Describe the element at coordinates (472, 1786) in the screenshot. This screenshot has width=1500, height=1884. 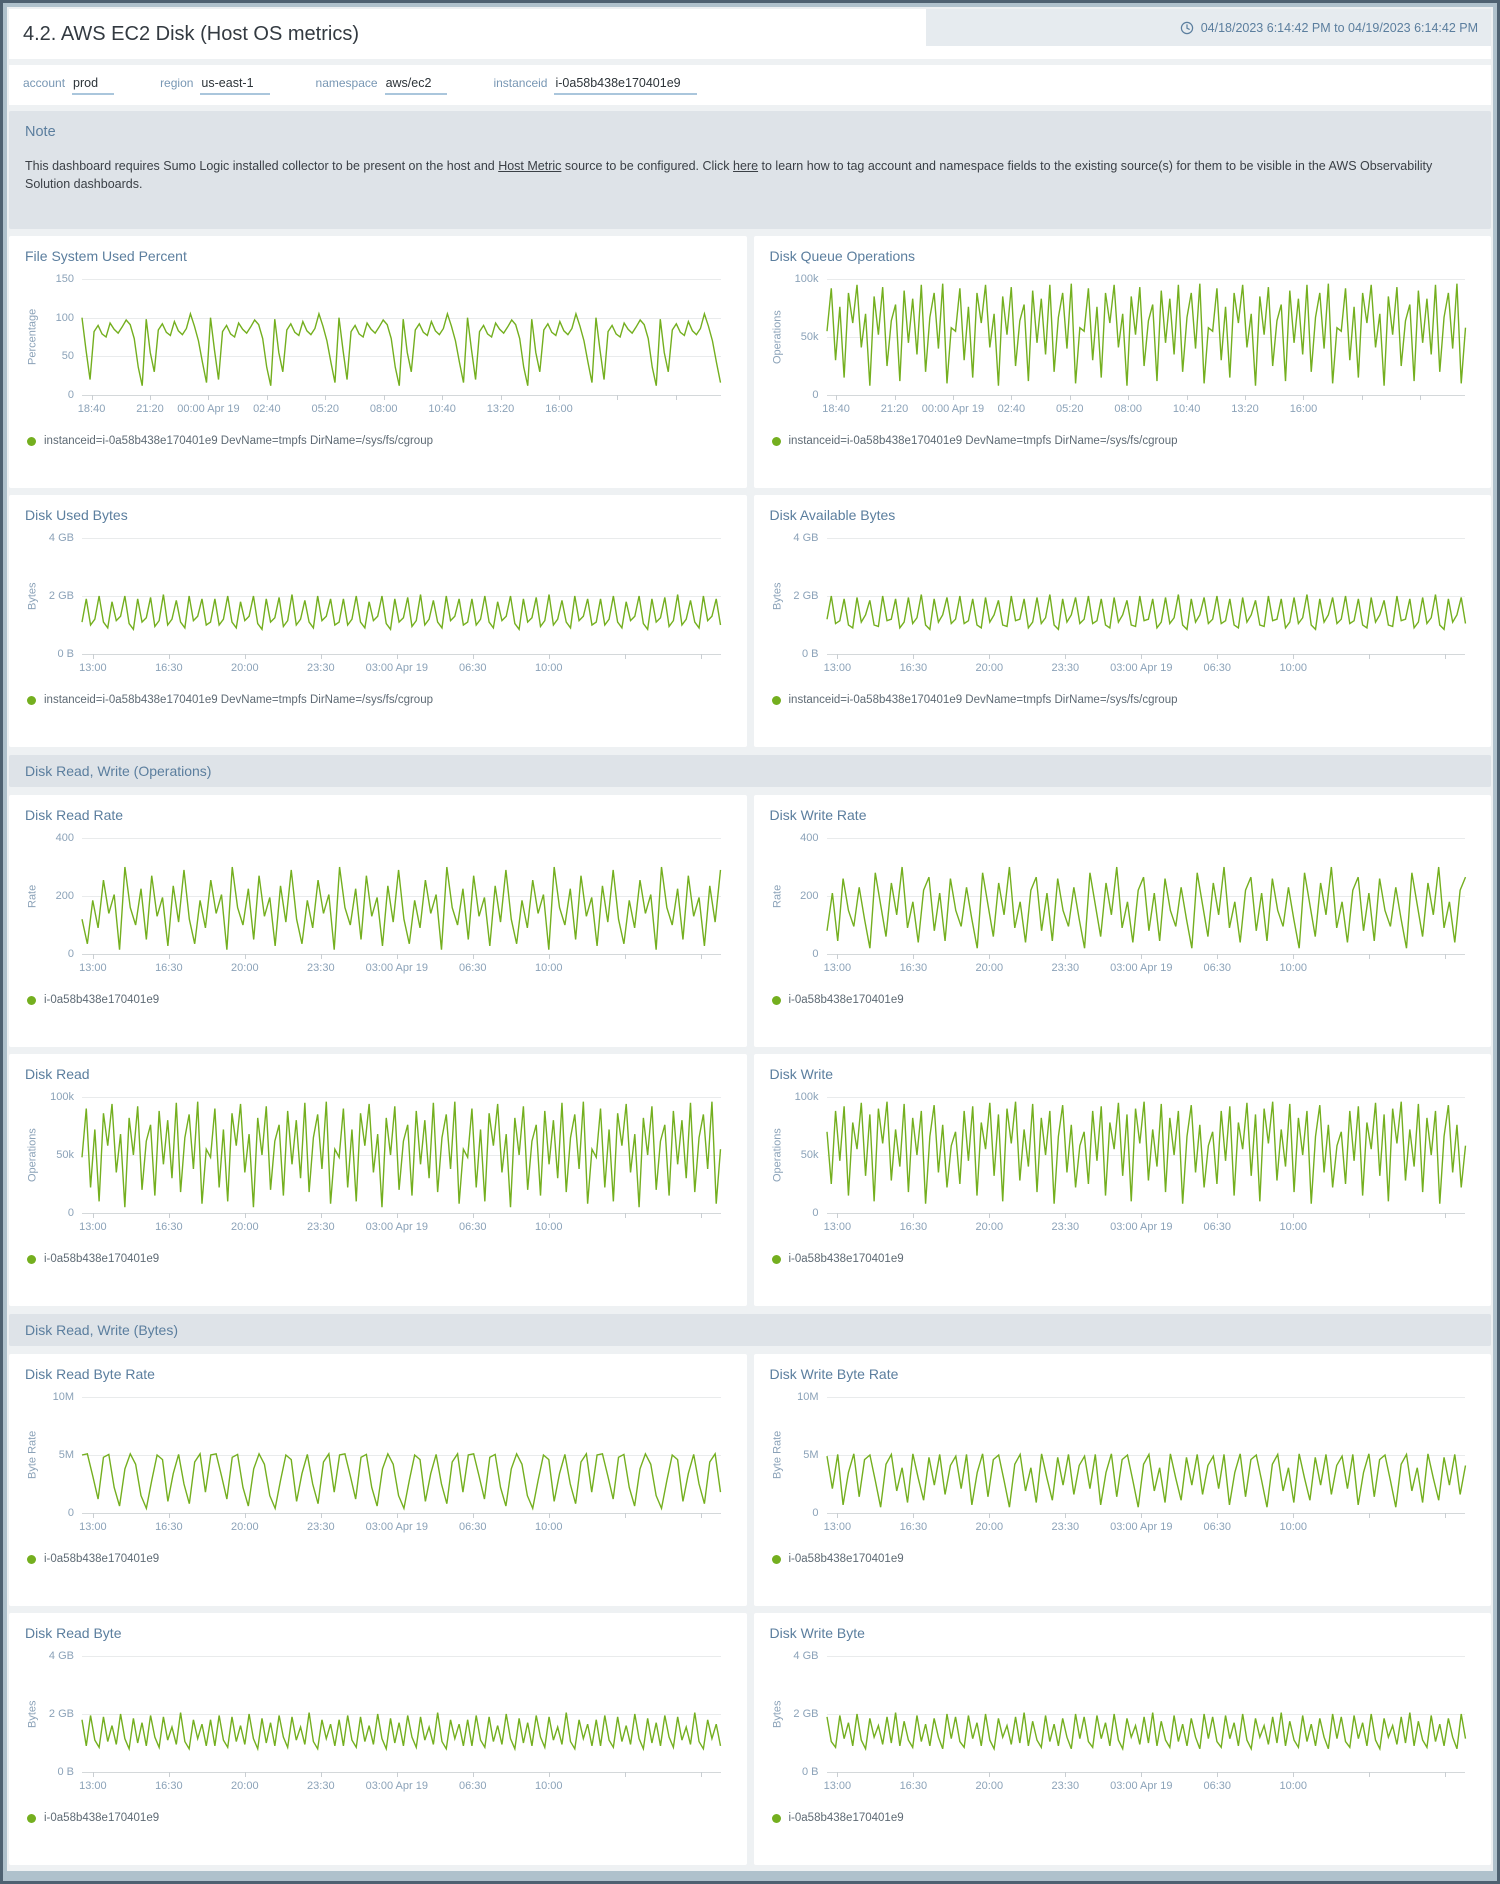
I see `x-tick-label: 06:30` at that location.